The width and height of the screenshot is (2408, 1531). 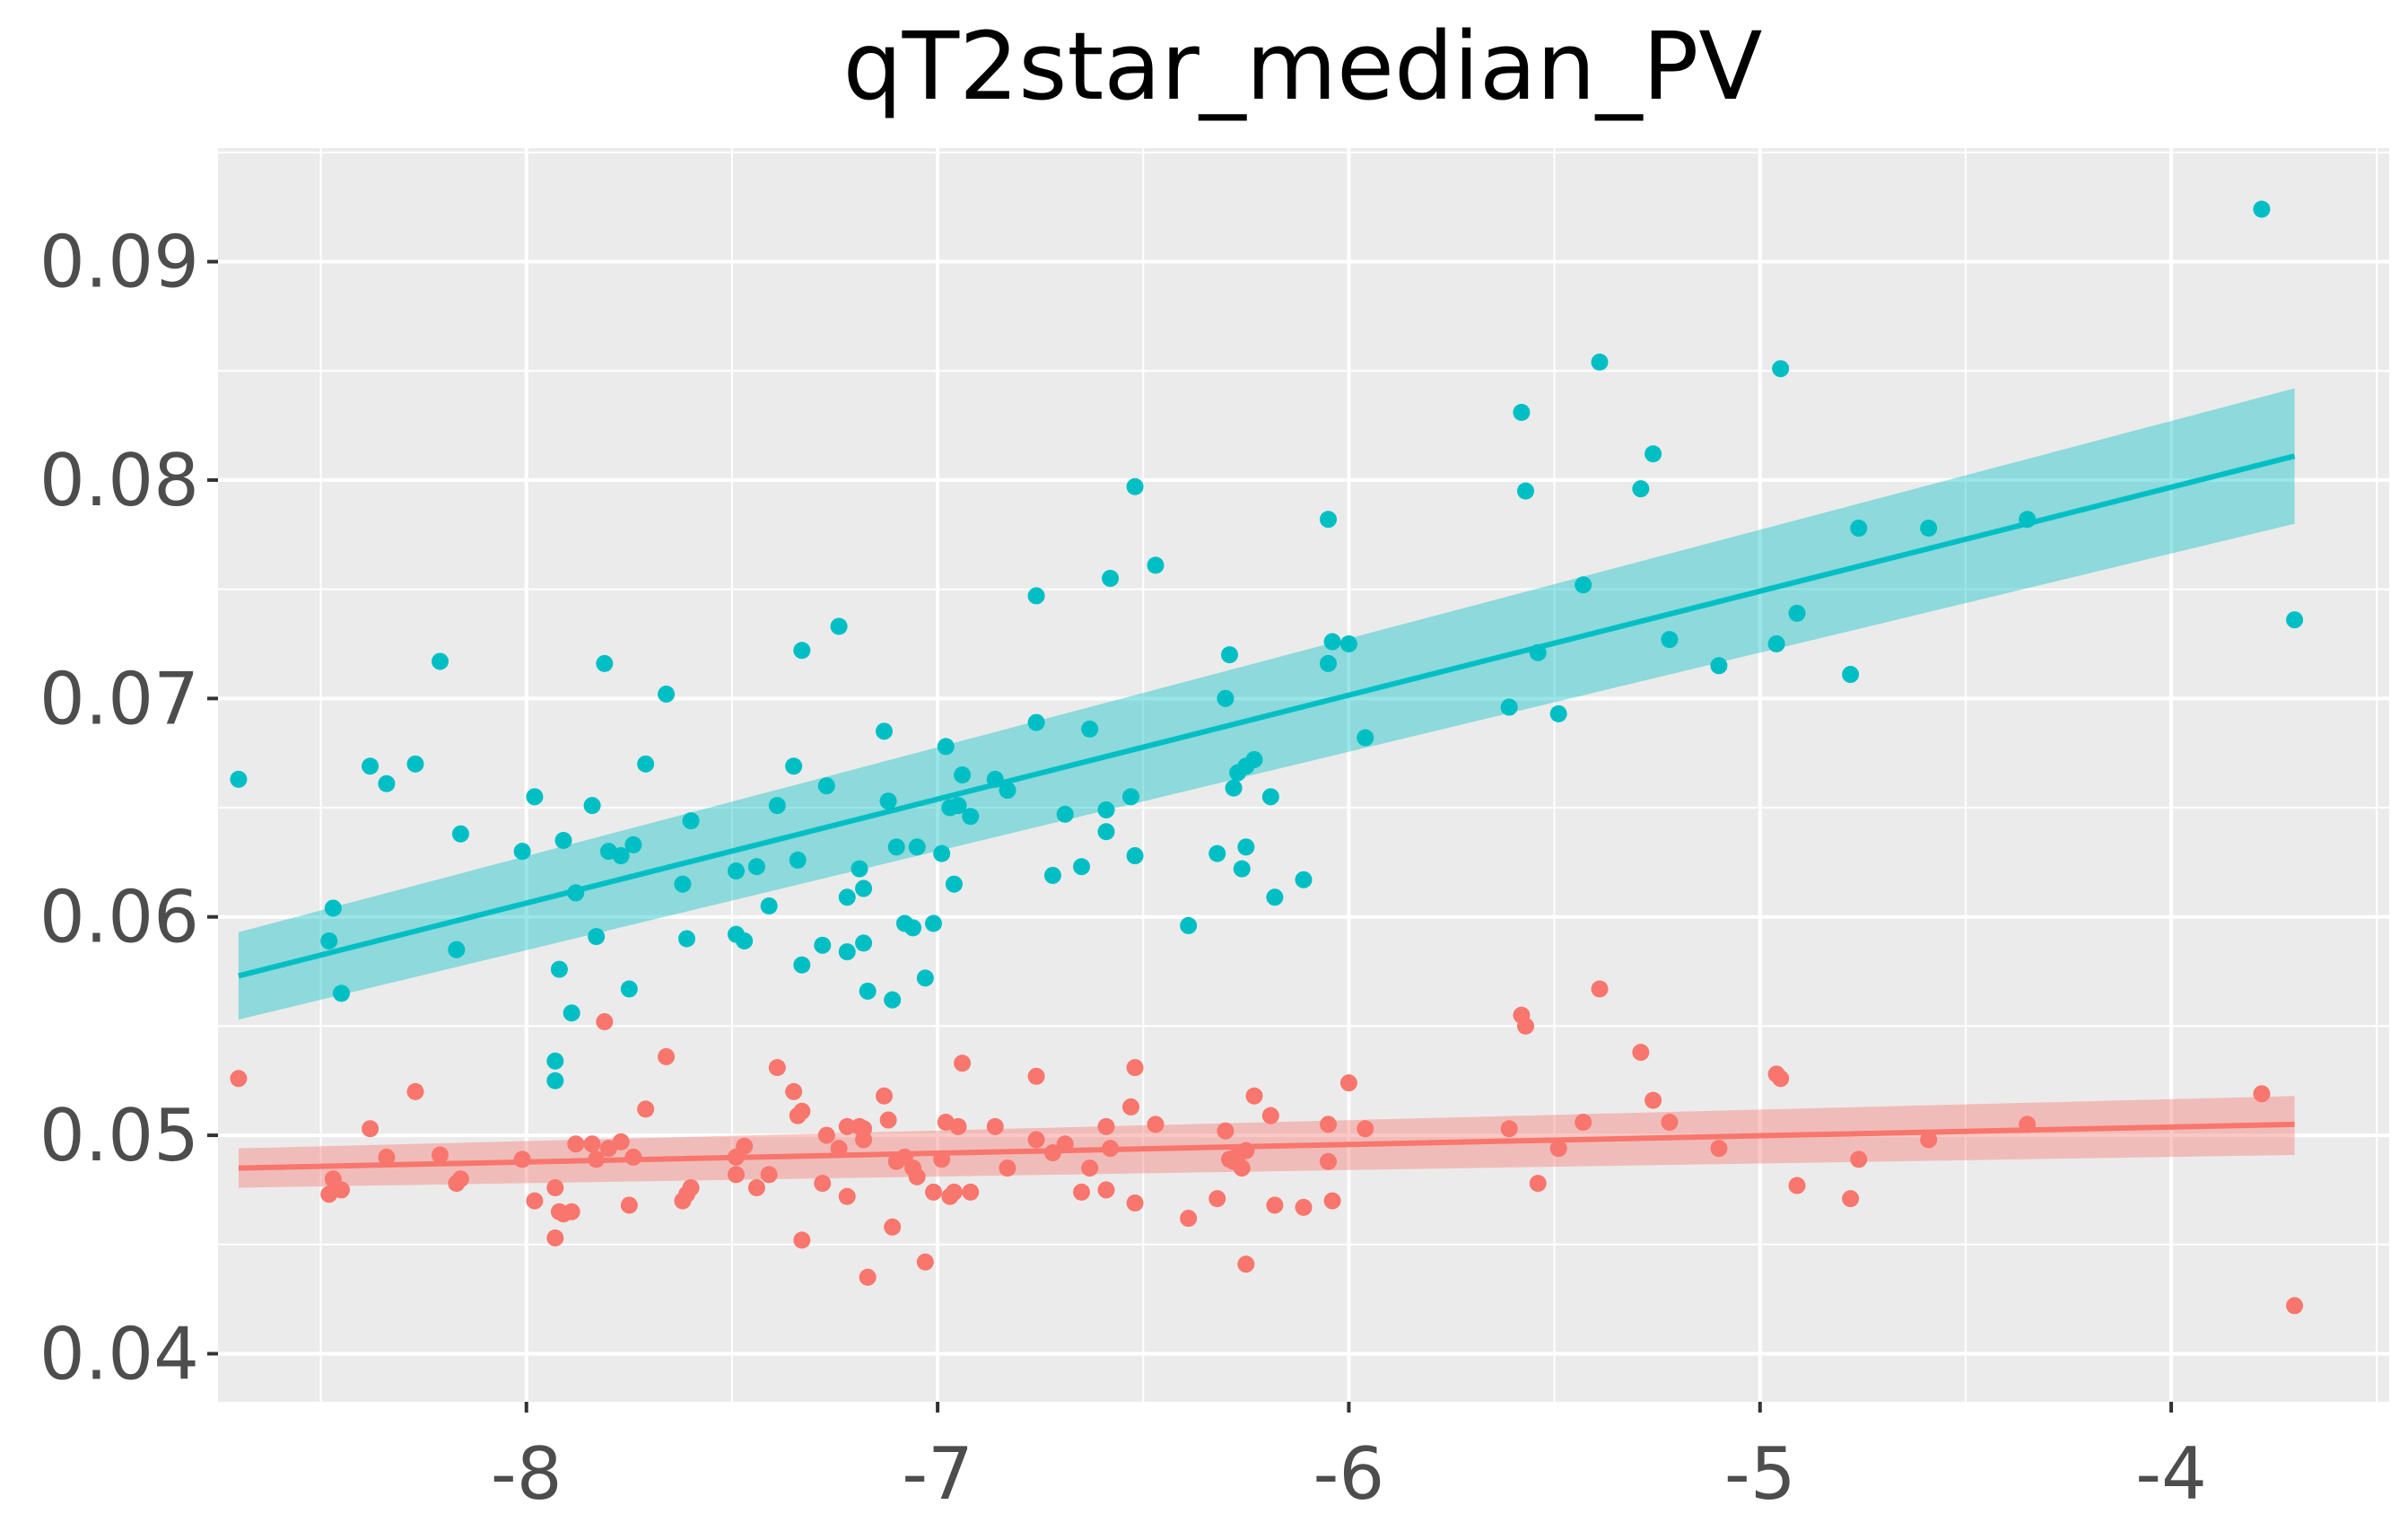 I want to click on x-tick-labels: -8 -7 -6 -5 -4, so click(x=1349, y=1474).